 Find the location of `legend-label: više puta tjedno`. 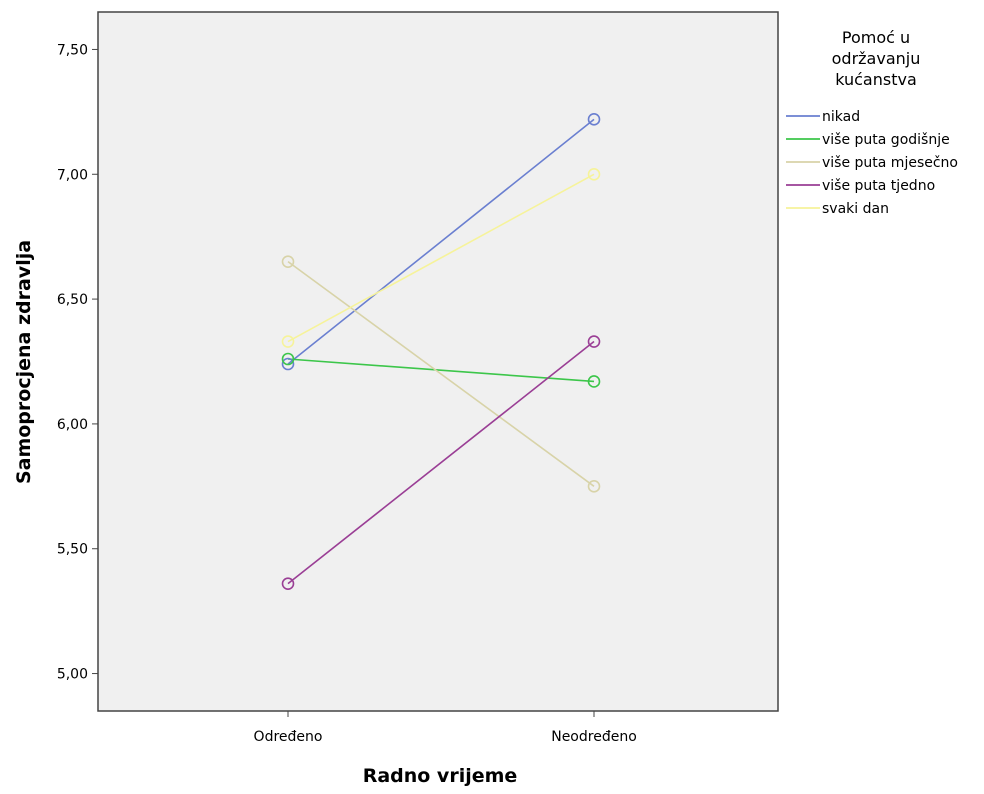

legend-label: više puta tjedno is located at coordinates (878, 186).